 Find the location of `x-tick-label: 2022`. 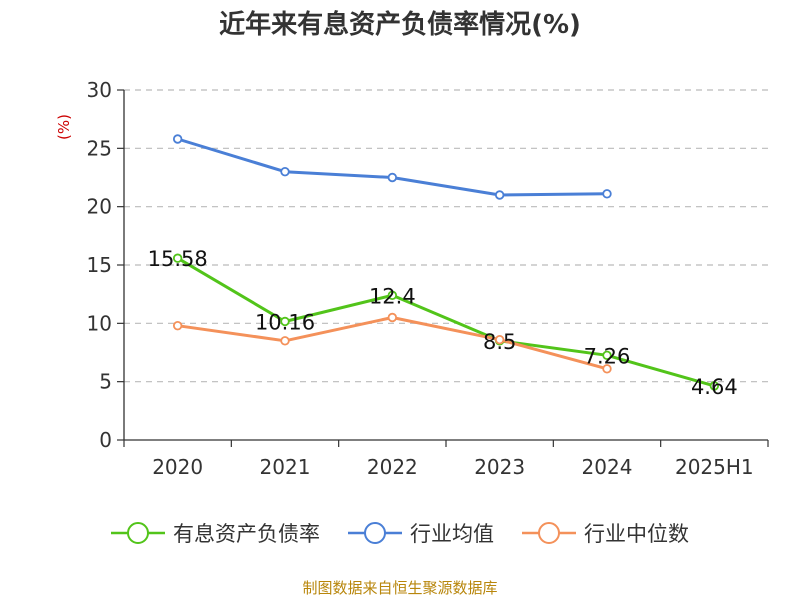

x-tick-label: 2022 is located at coordinates (392, 467).